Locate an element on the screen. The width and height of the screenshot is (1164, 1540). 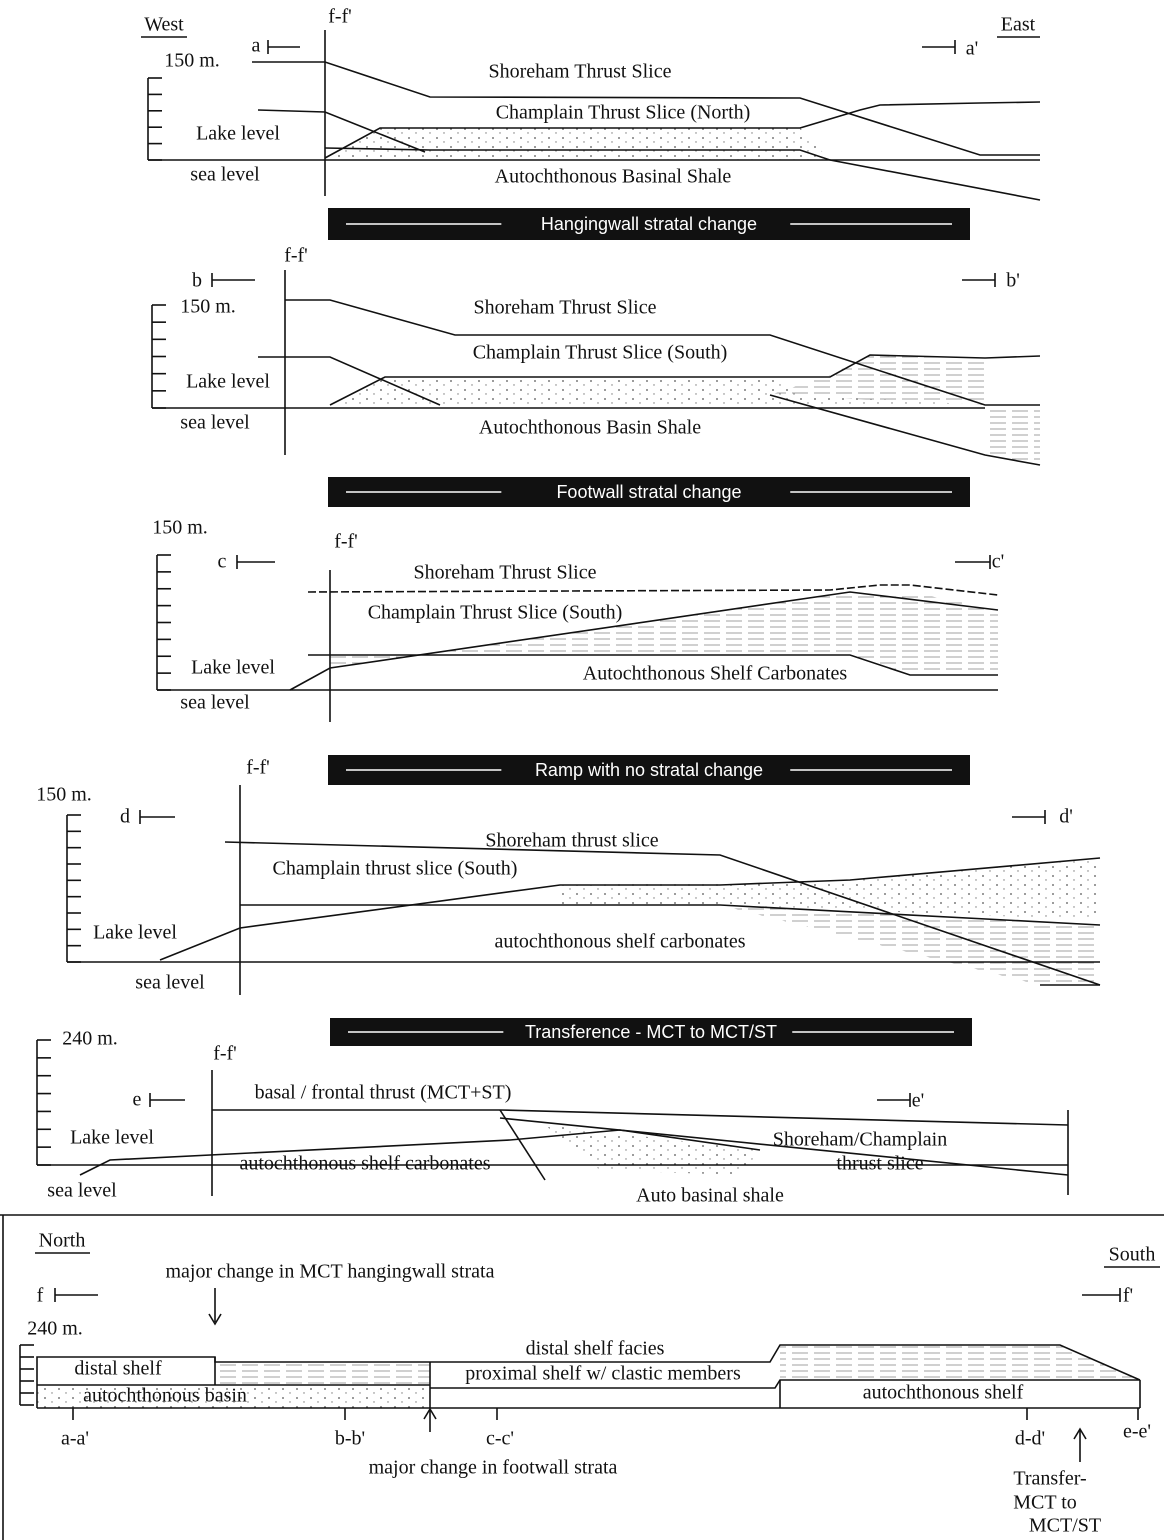
section-start: a is located at coordinates (256, 46).